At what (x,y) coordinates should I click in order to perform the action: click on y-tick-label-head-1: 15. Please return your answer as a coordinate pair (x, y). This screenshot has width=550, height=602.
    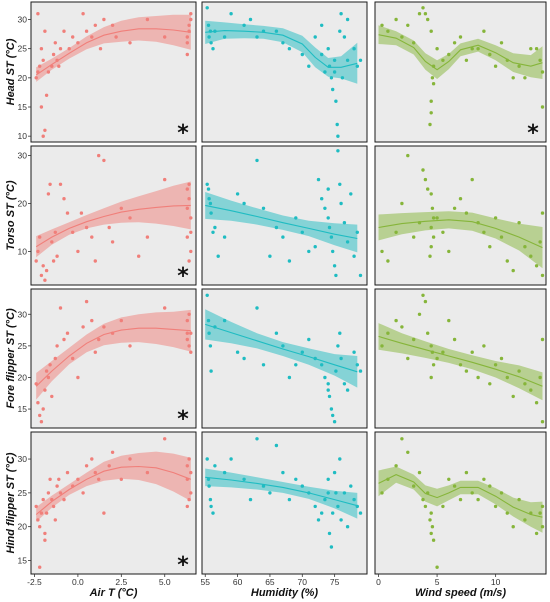
    Looking at the image, I should click on (23, 107).